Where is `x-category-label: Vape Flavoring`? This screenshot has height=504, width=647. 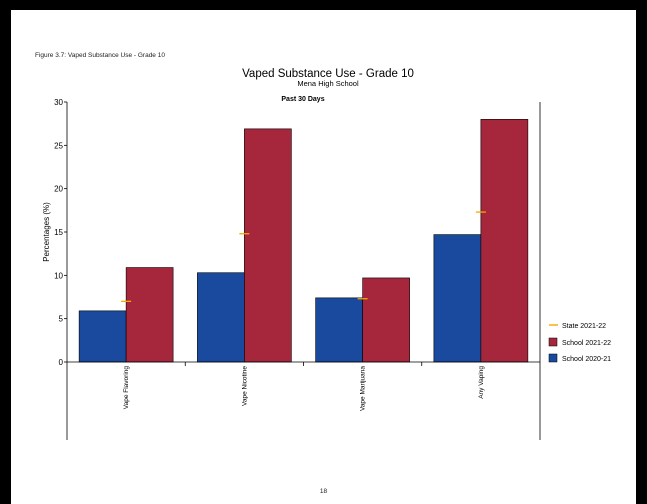 x-category-label: Vape Flavoring is located at coordinates (126, 388).